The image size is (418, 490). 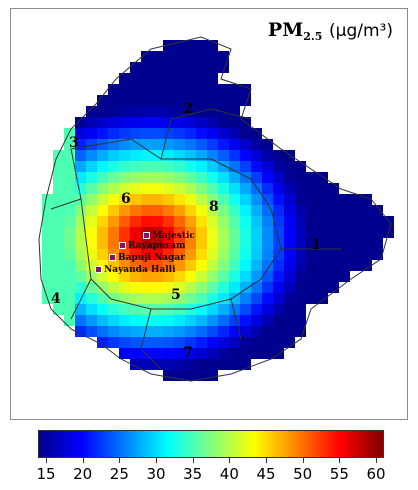 What do you see at coordinates (313, 36) in the screenshot?
I see `title-subscript: 2.5` at bounding box center [313, 36].